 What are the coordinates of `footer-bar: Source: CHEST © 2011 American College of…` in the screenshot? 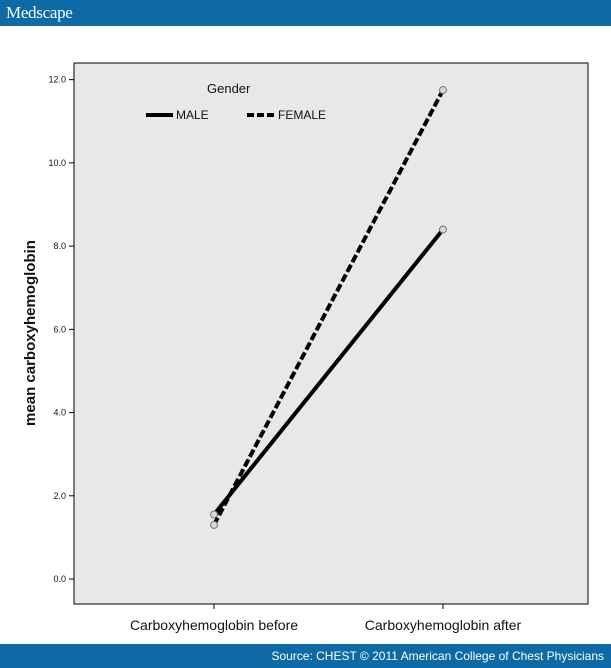 It's located at (305, 656).